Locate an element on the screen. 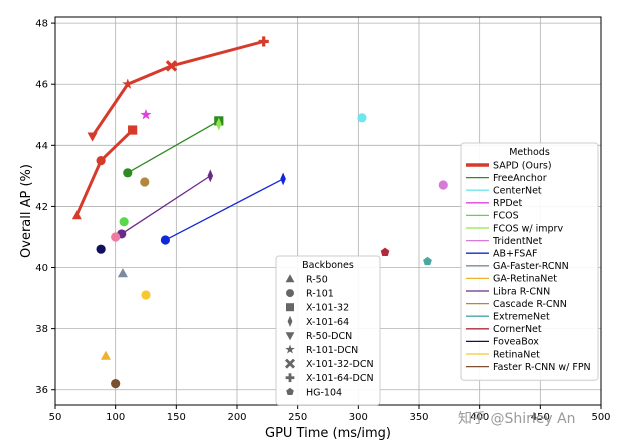  x-axis-label: GPU Time (ms/img) is located at coordinates (328, 433).